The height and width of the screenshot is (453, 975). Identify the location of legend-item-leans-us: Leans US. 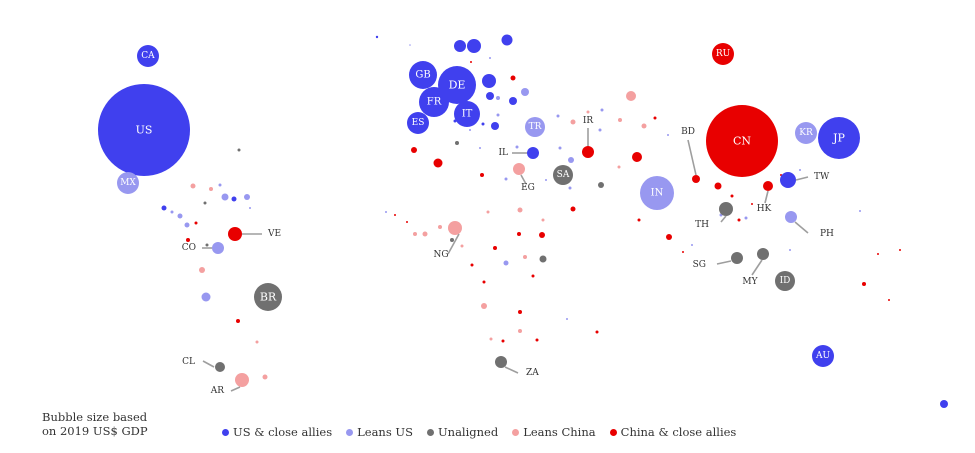
(379, 432).